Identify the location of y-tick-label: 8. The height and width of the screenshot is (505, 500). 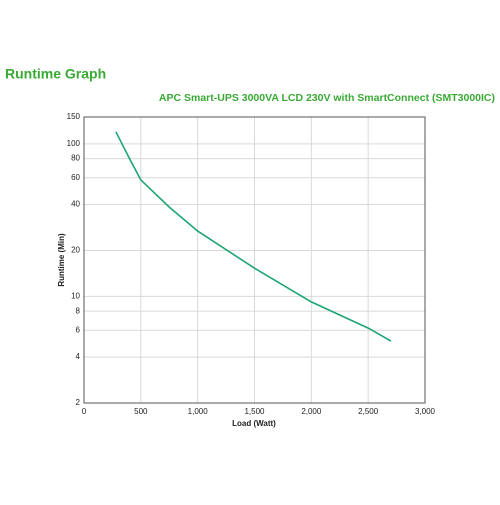
(78, 310).